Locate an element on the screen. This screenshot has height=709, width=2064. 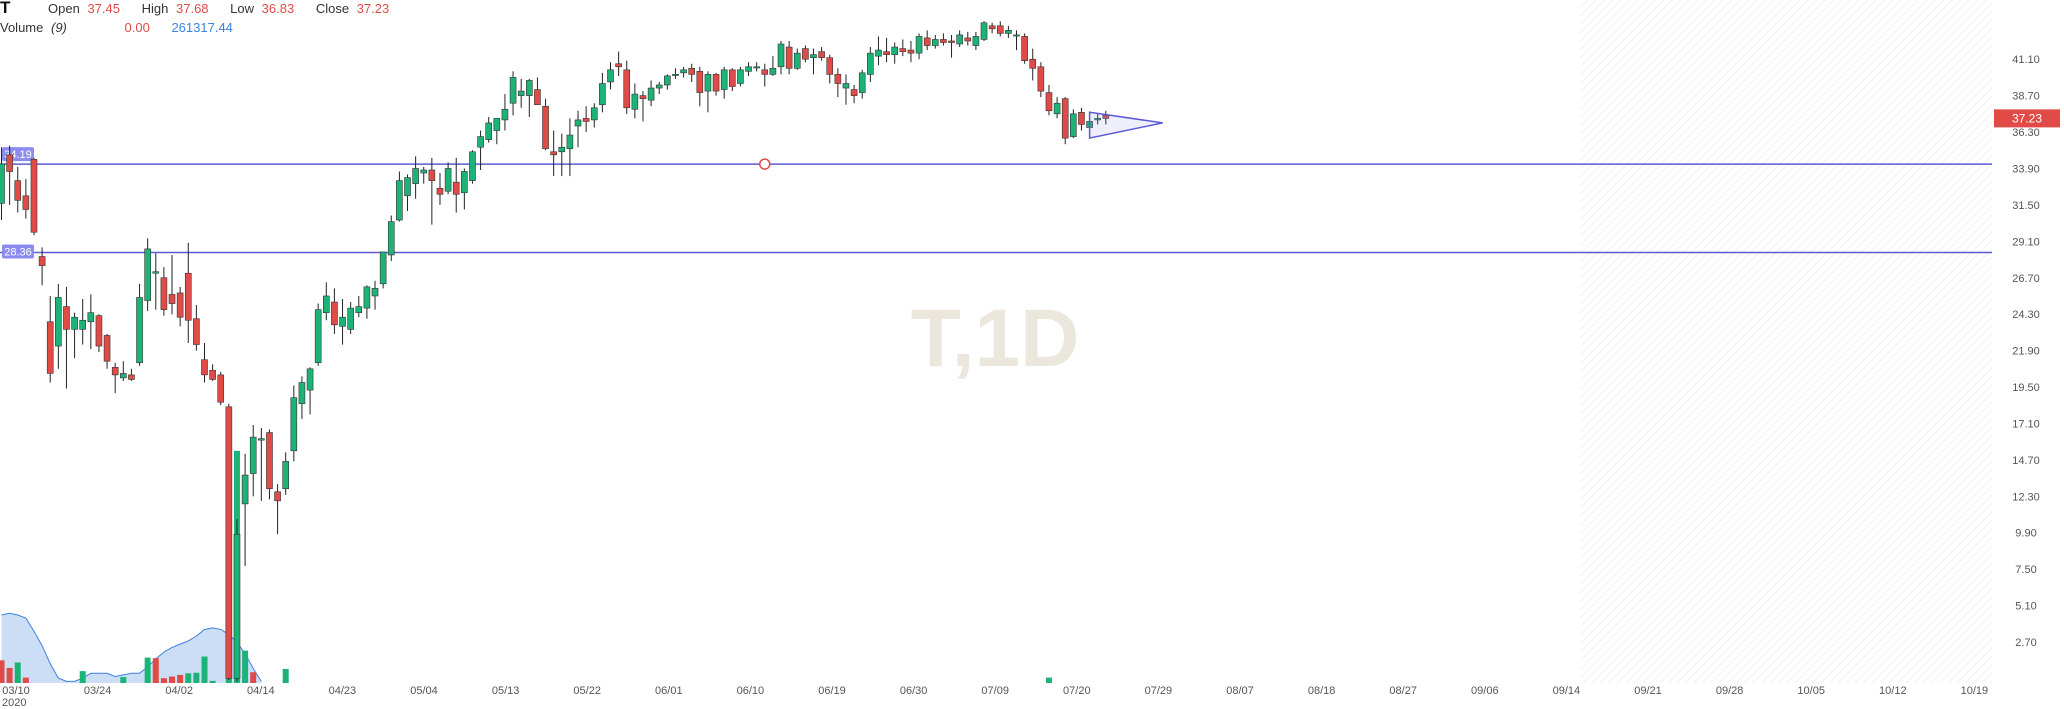
x-tick-label: 06/19 is located at coordinates (832, 691).